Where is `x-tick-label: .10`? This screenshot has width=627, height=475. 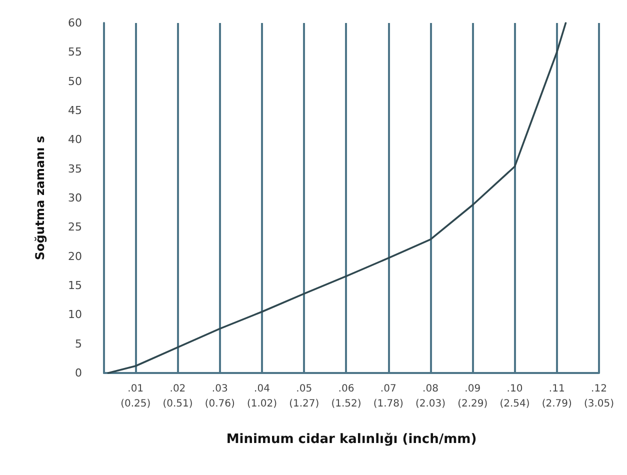
x-tick-label: .10 is located at coordinates (514, 389).